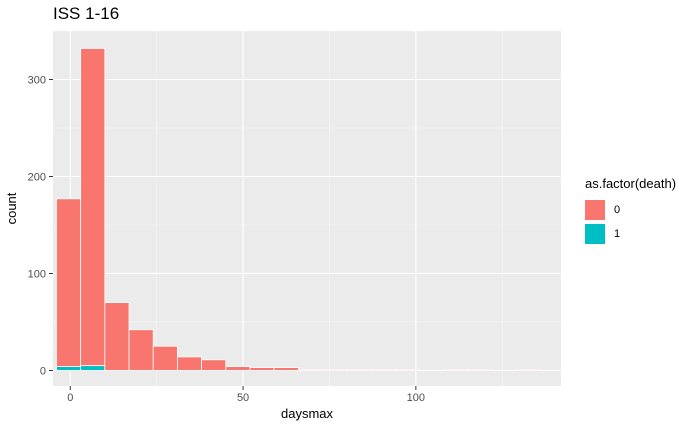  I want to click on y-tick-label: 0, so click(43, 371).